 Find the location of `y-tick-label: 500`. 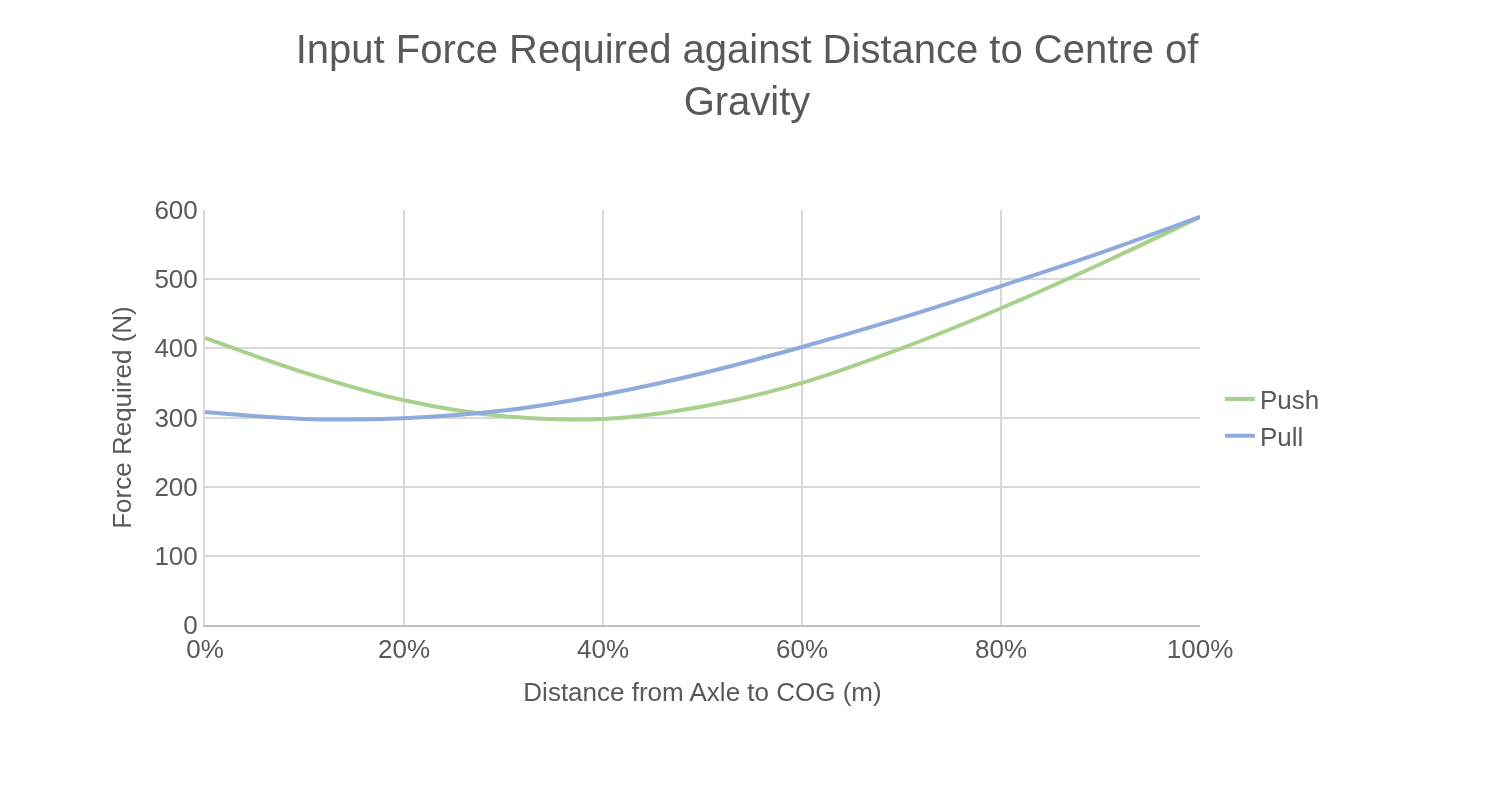

y-tick-label: 500 is located at coordinates (176, 279).